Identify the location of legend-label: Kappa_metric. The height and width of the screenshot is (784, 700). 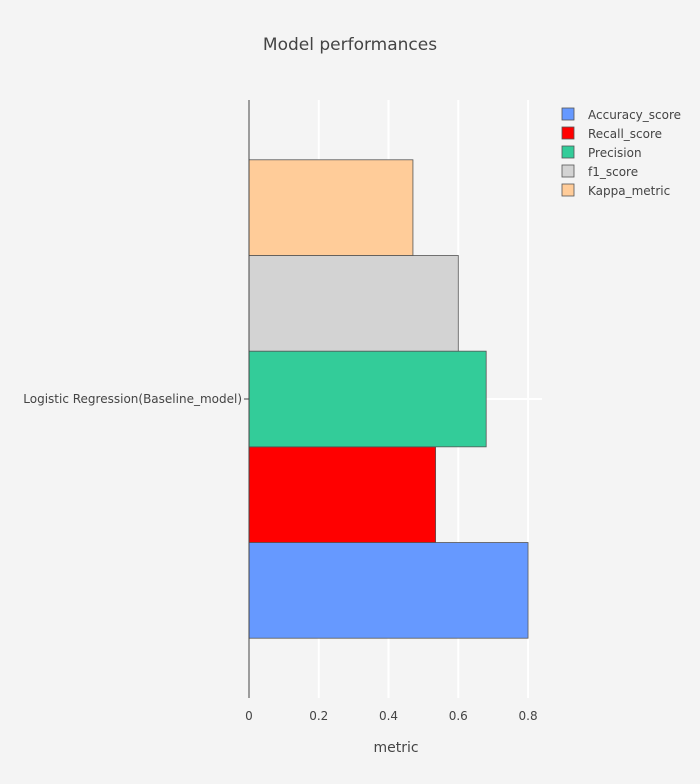
(629, 191).